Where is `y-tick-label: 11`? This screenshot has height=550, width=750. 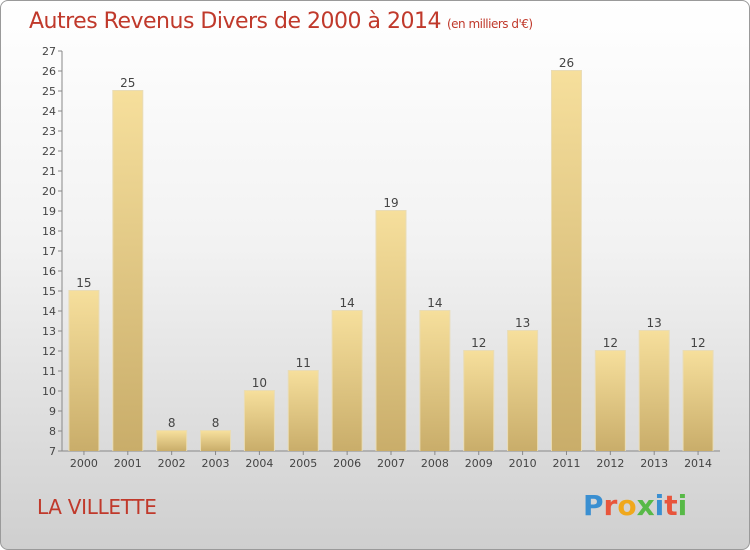 y-tick-label: 11 is located at coordinates (49, 371).